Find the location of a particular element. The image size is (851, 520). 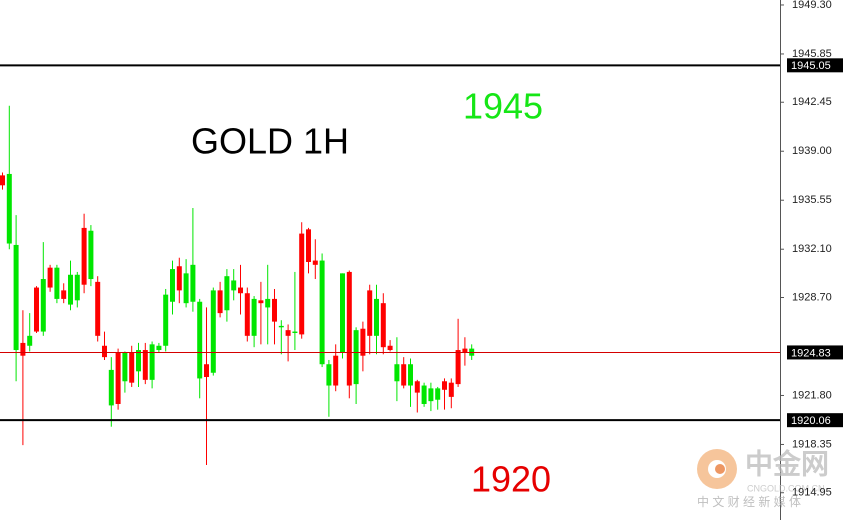

y-tick-label: 1935.55 is located at coordinates (812, 200).